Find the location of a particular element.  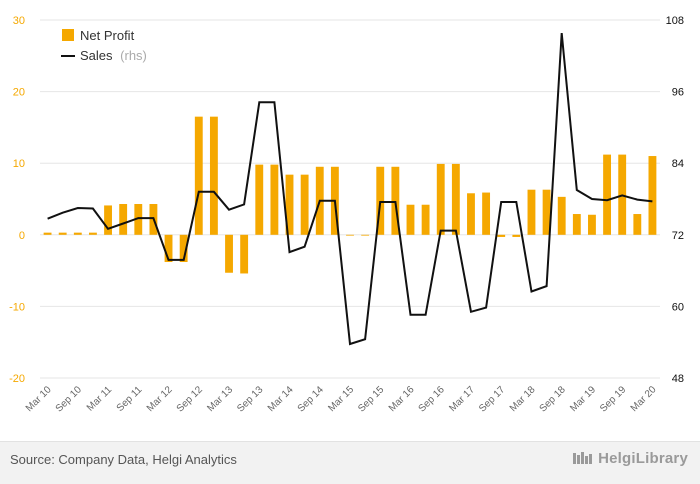

x-tick-label: Mar 18 is located at coordinates (523, 399).